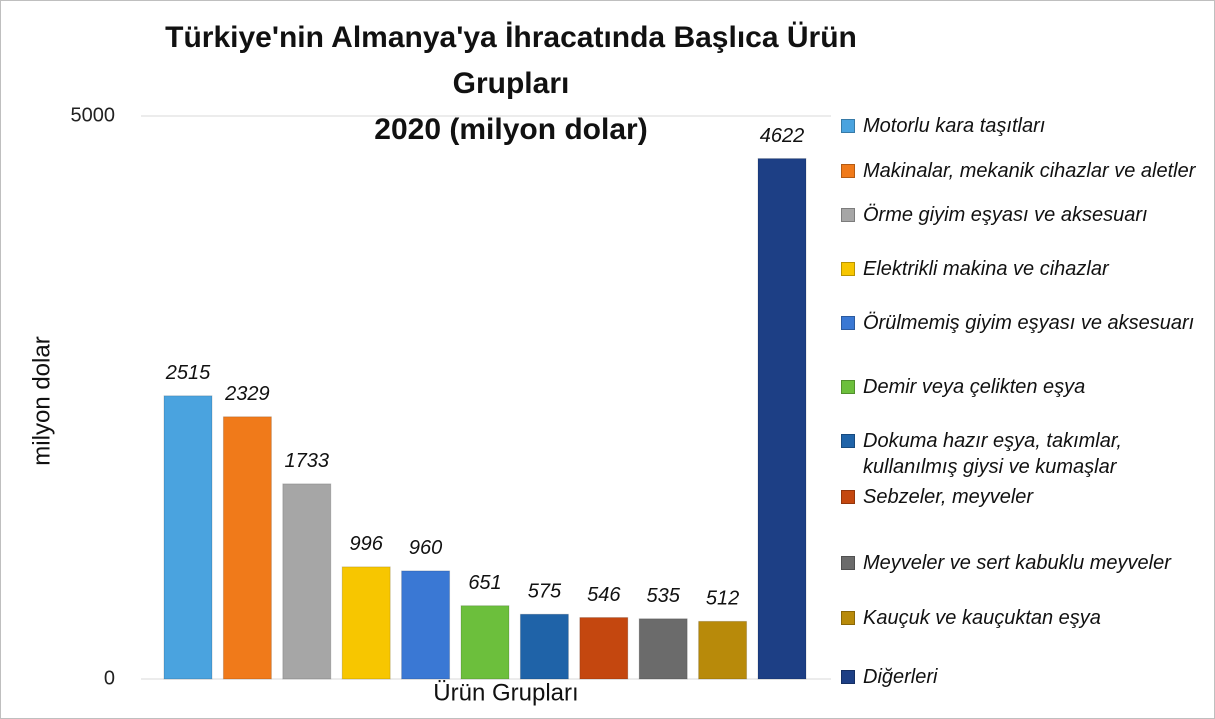 Image resolution: width=1215 pixels, height=719 pixels. What do you see at coordinates (782, 136) in the screenshot?
I see `data-label: 4622` at bounding box center [782, 136].